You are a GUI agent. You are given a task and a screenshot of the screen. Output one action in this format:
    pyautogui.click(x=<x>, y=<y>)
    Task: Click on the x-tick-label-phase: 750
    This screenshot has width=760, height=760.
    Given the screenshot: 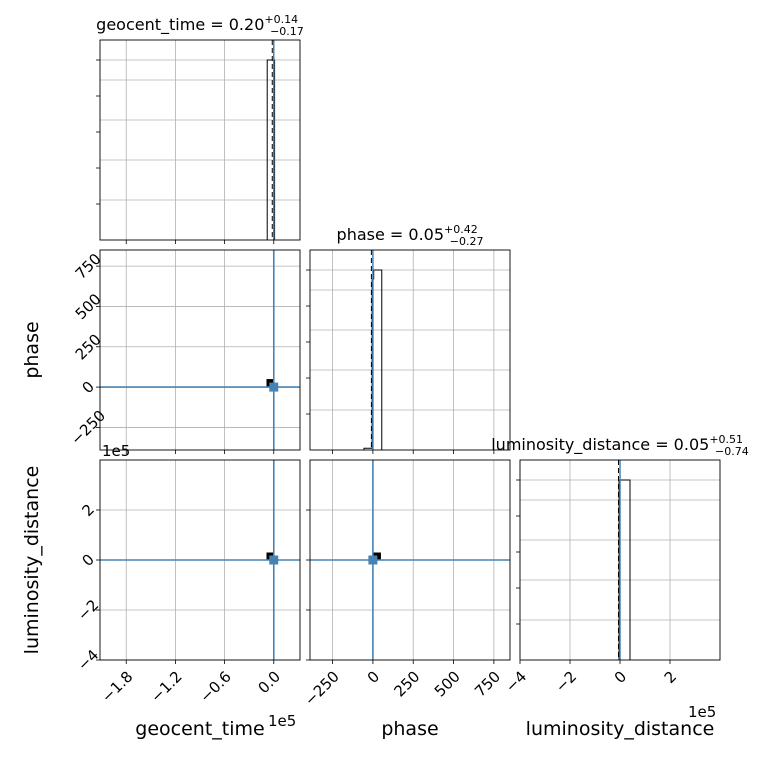 What is the action you would take?
    pyautogui.click(x=487, y=684)
    